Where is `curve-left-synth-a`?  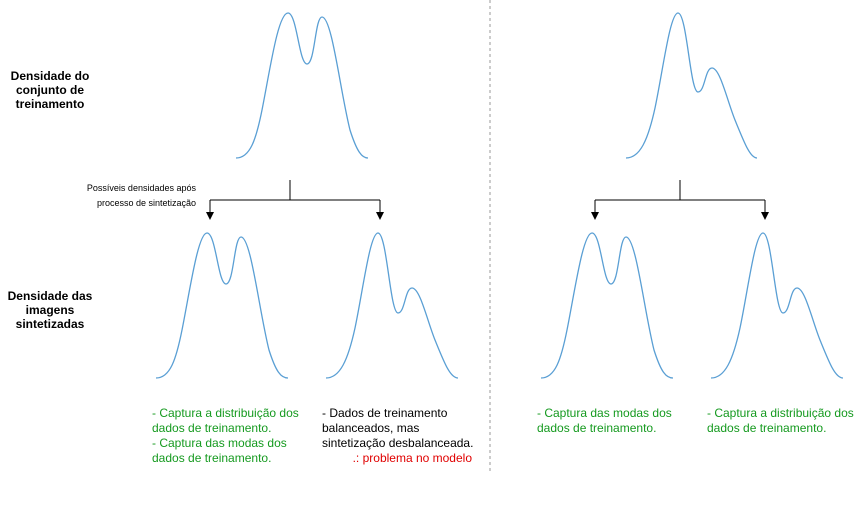
curve-left-synth-a is located at coordinates (222, 305).